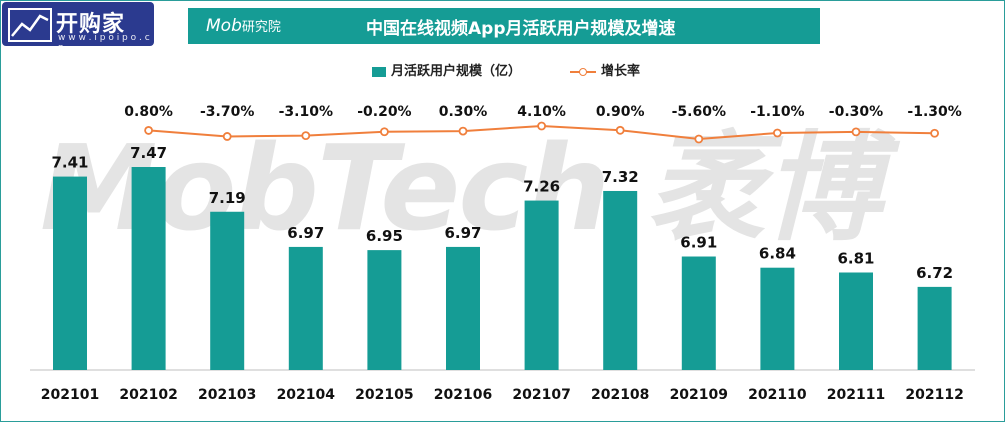  What do you see at coordinates (620, 395) in the screenshot?
I see `x-tick-label: 202108` at bounding box center [620, 395].